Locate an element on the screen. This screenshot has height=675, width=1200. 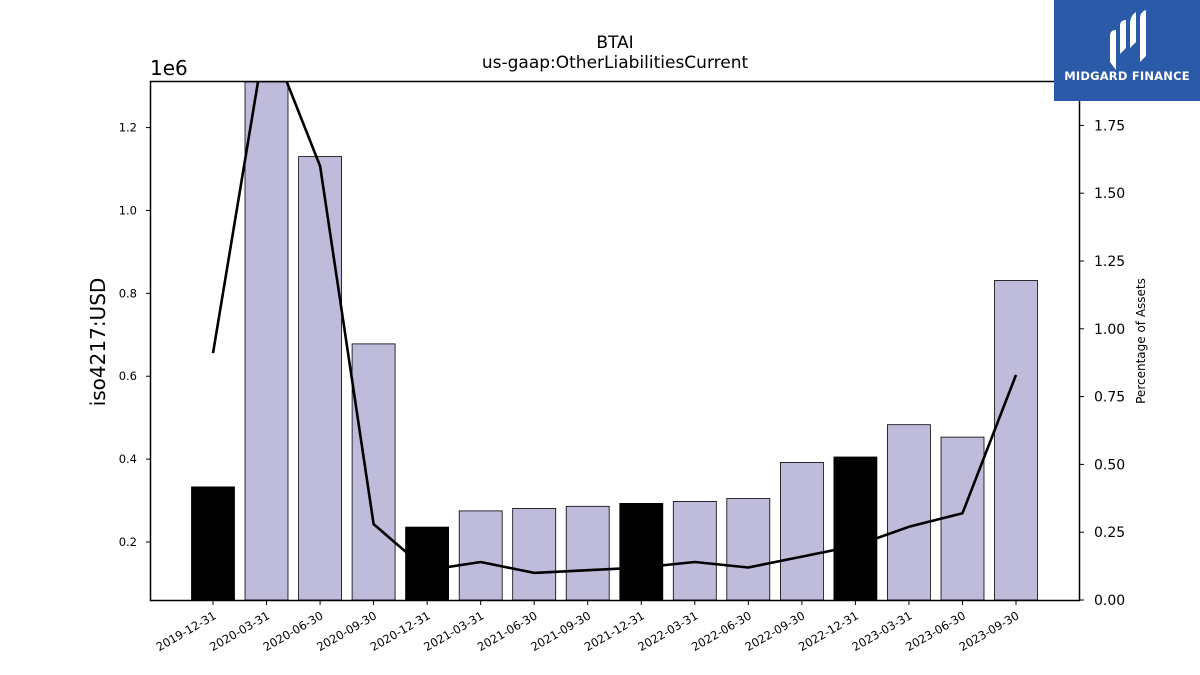
x-tick-label: 2019-12-31 is located at coordinates (186, 631).